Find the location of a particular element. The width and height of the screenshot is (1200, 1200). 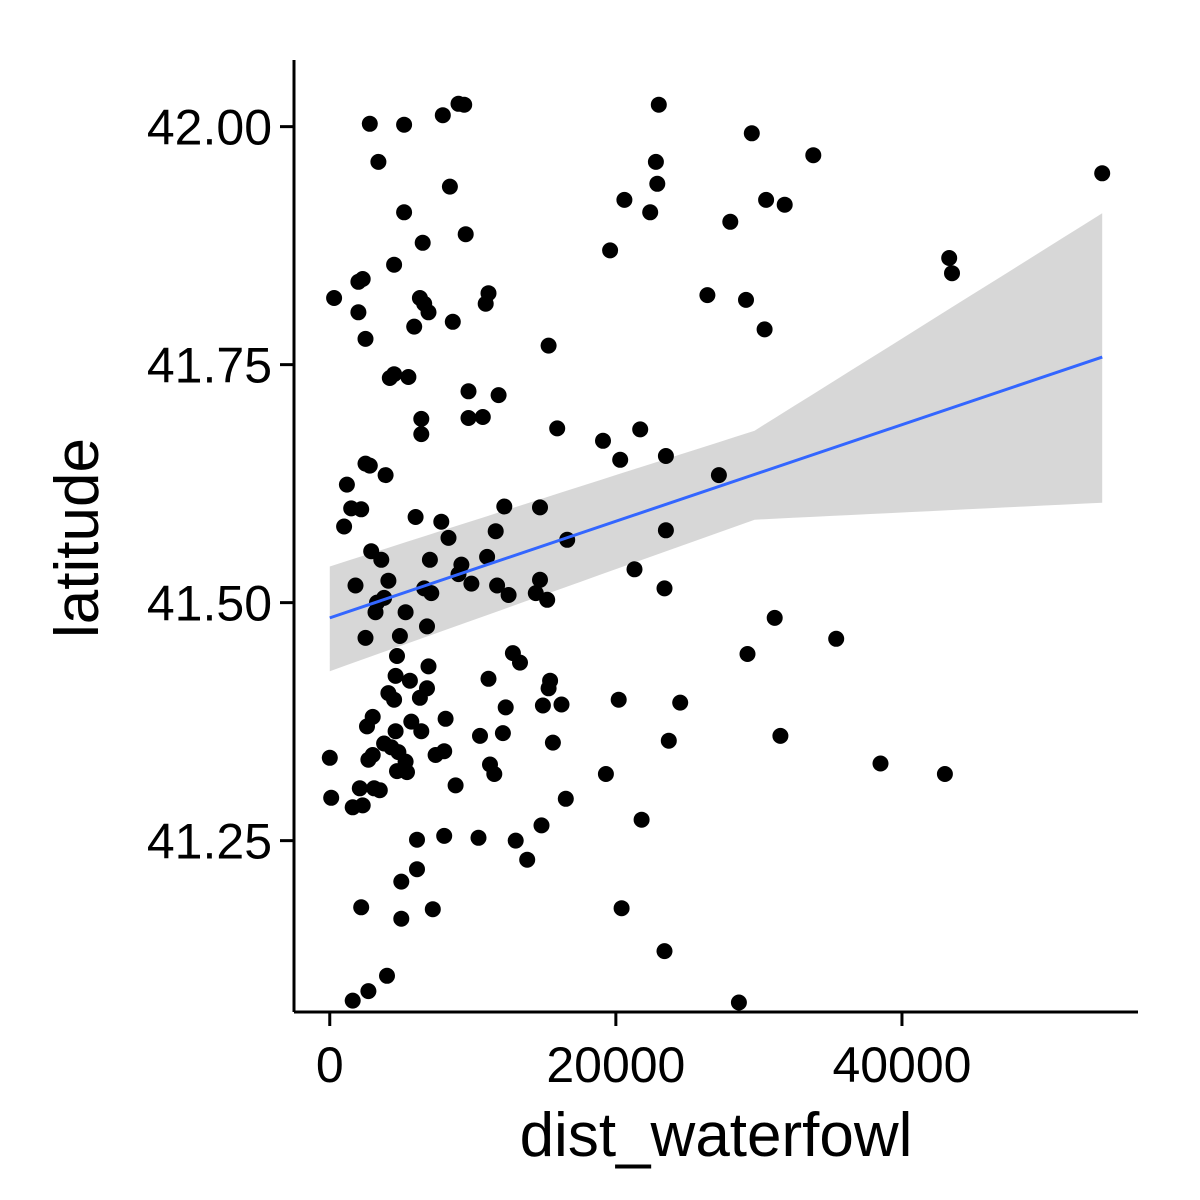

y-tick-label: 41.50 is located at coordinates (209, 604).